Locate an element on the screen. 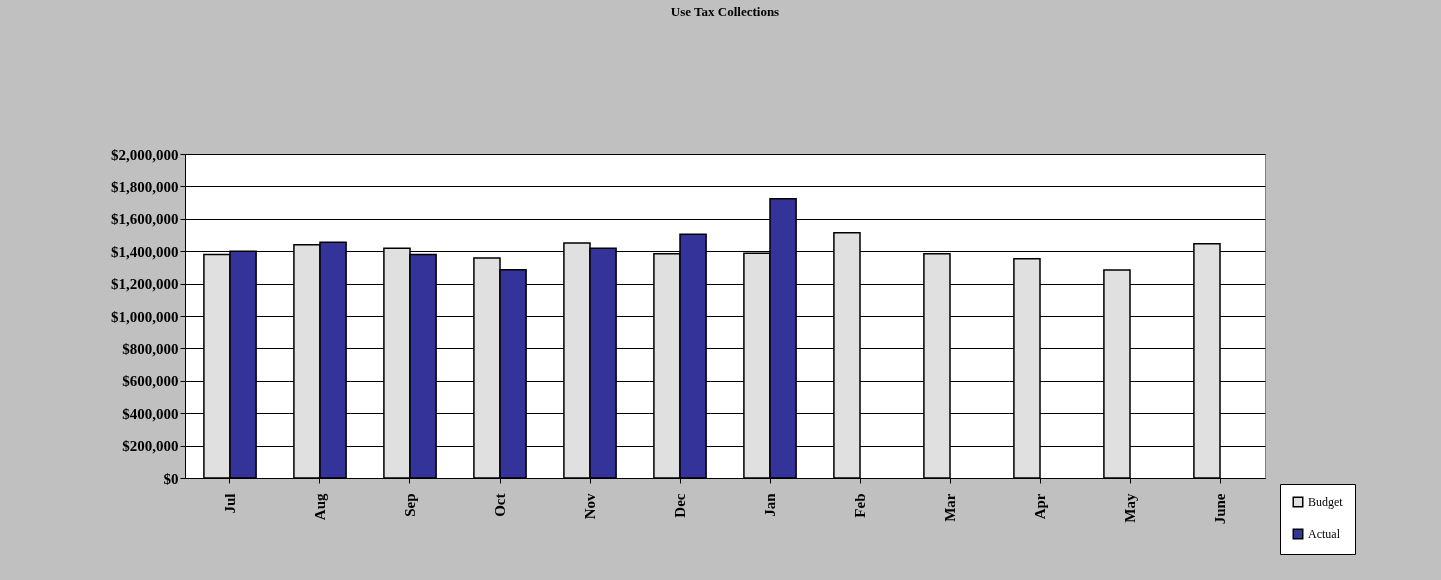 The width and height of the screenshot is (1441, 580). x-tick-label: Nov is located at coordinates (590, 506).